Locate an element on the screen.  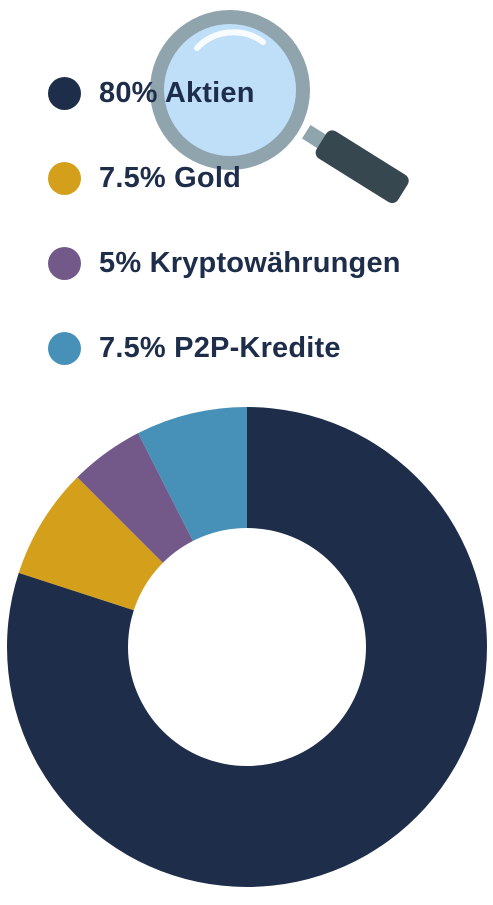
legend-dot-kryptowaehrungen is located at coordinates (64, 263).